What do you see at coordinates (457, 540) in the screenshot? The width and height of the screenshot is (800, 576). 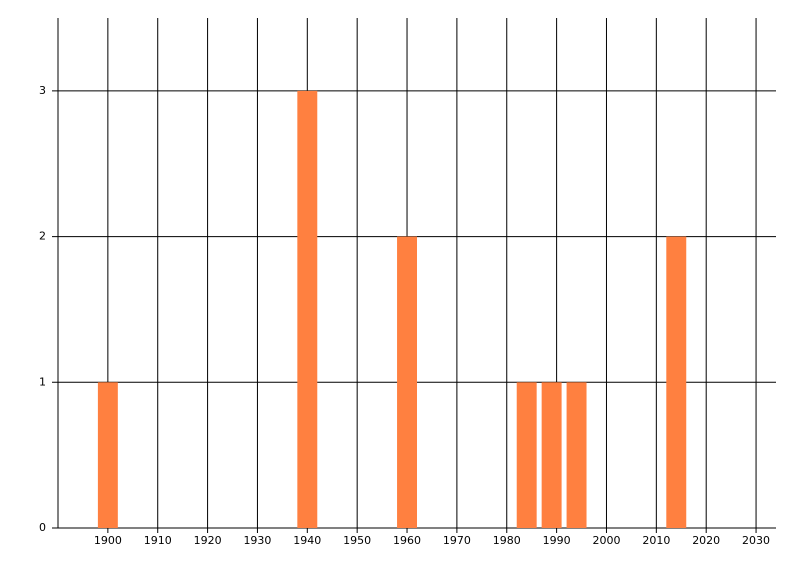 I see `x-tick-label: 1970` at bounding box center [457, 540].